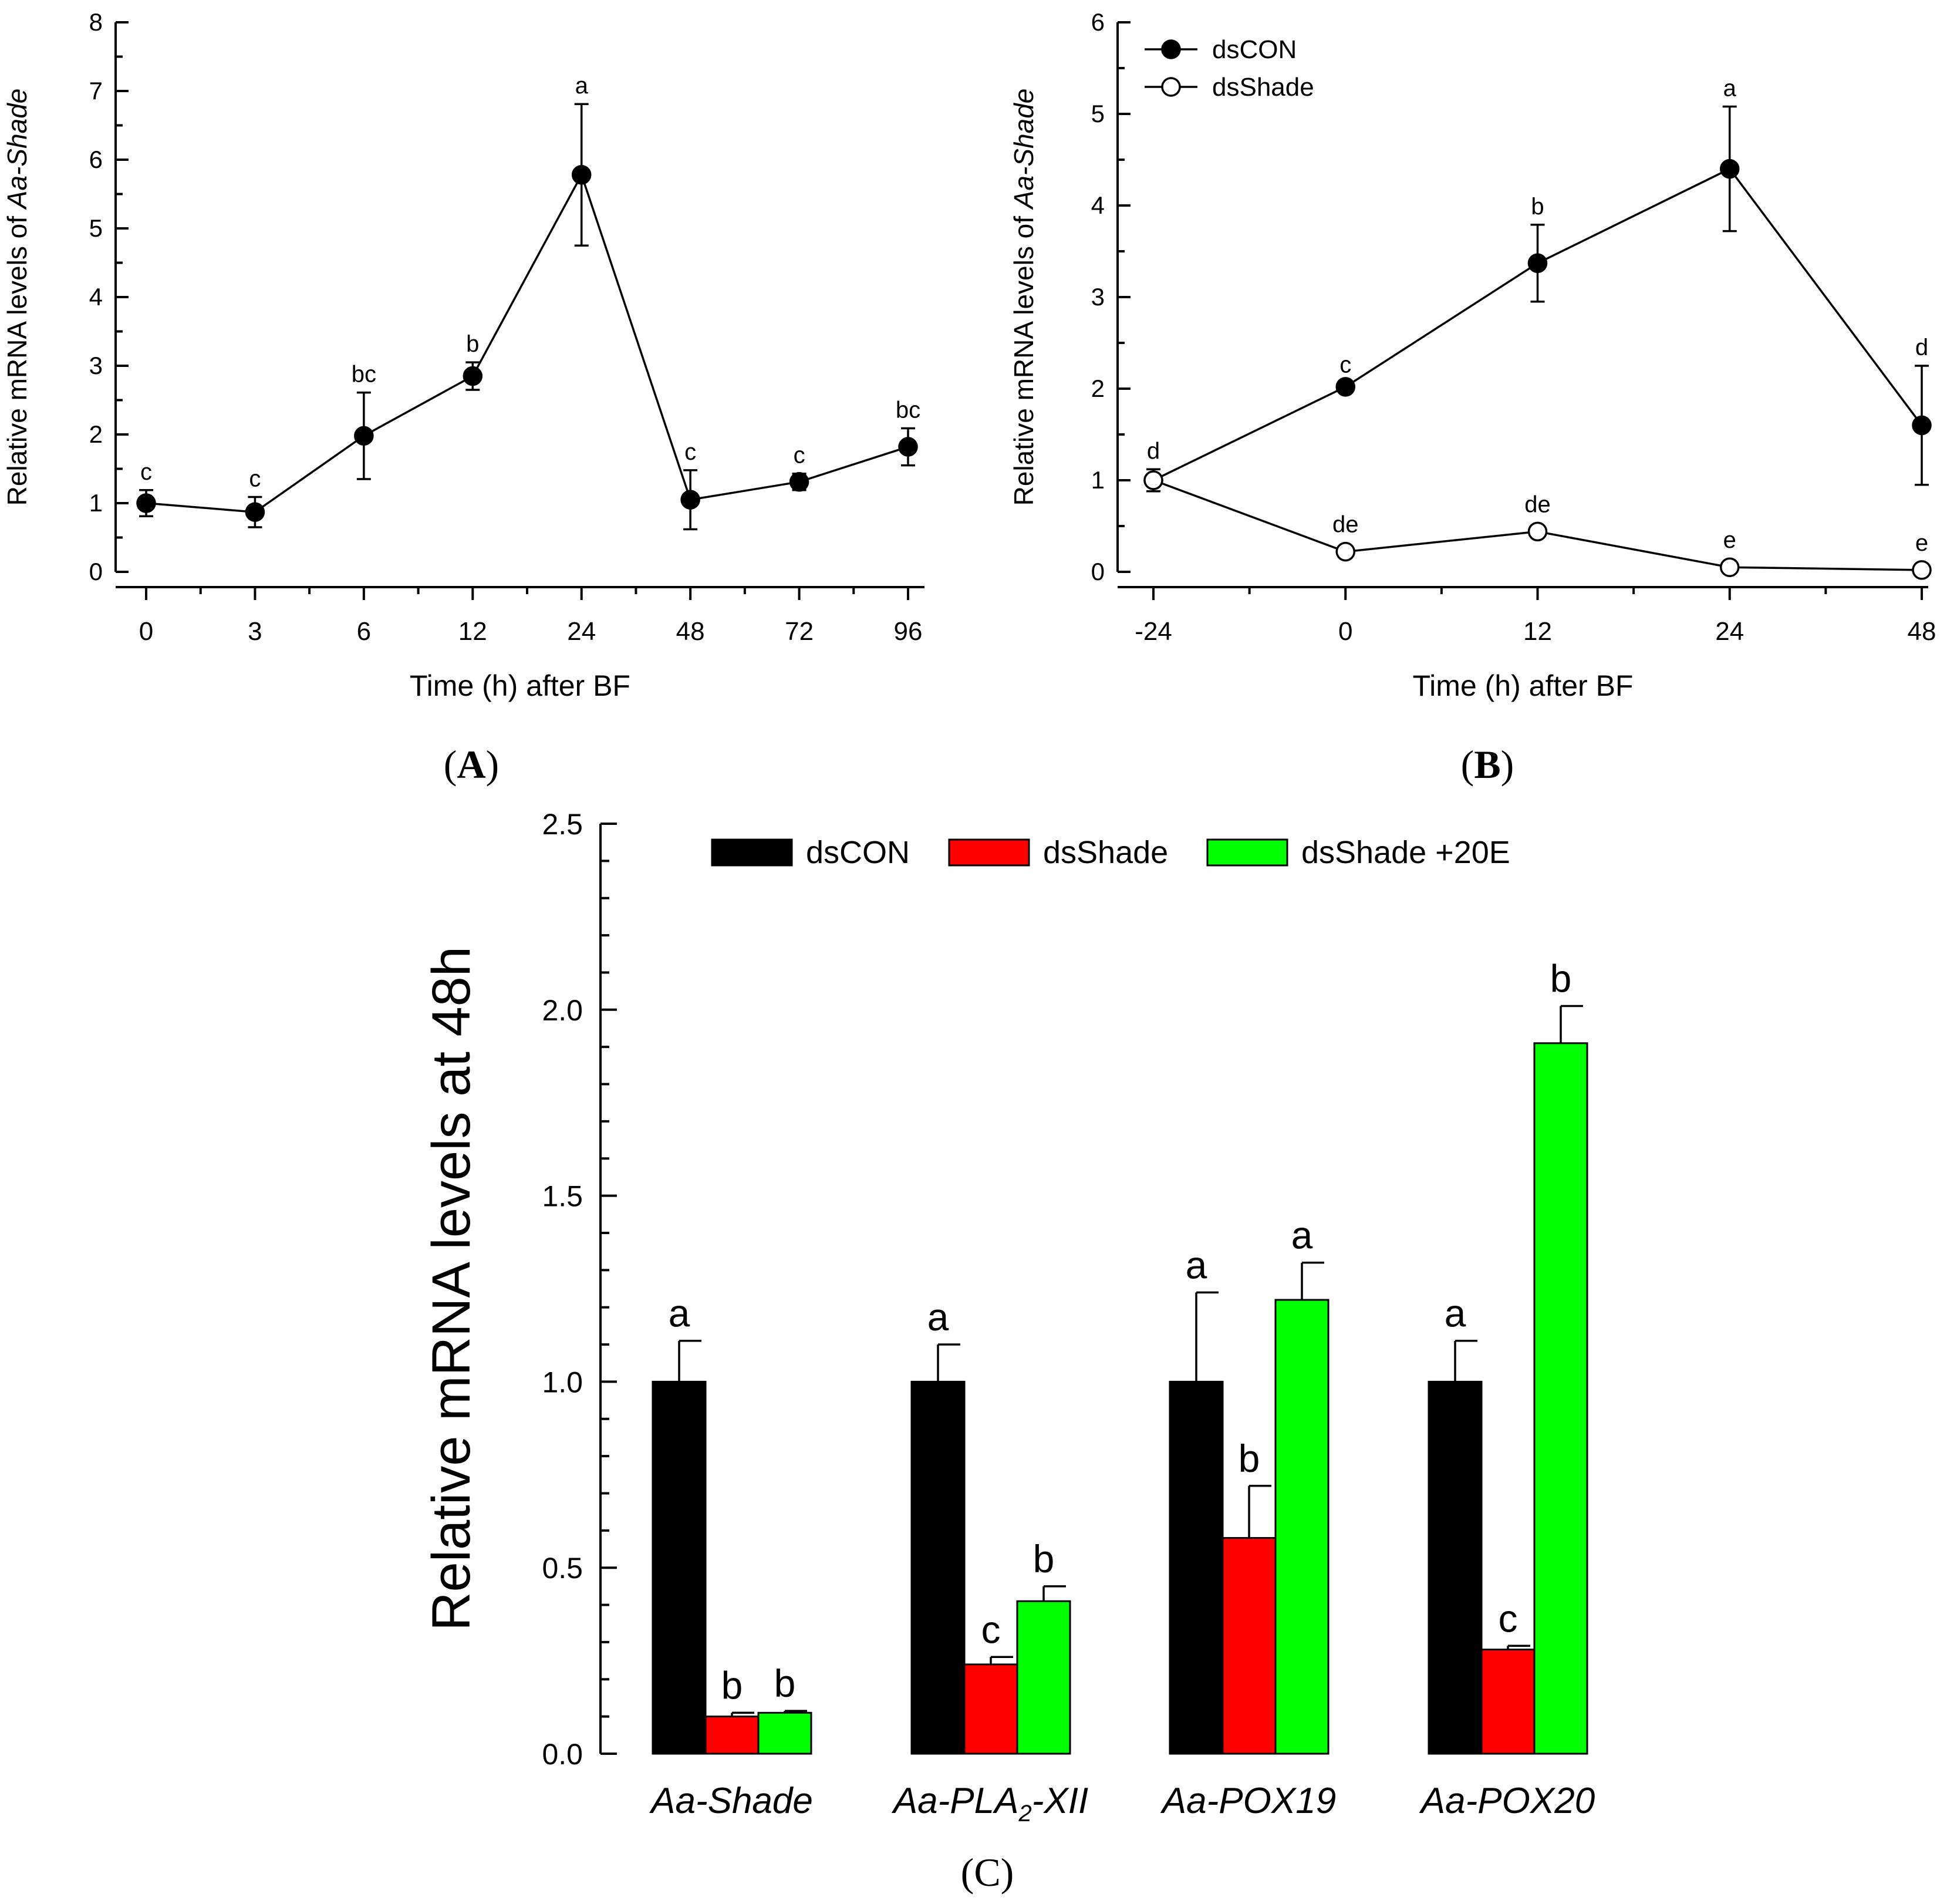 This screenshot has width=1947, height=1904. Describe the element at coordinates (1098, 113) in the screenshot. I see `y-tick-label: 5` at that location.